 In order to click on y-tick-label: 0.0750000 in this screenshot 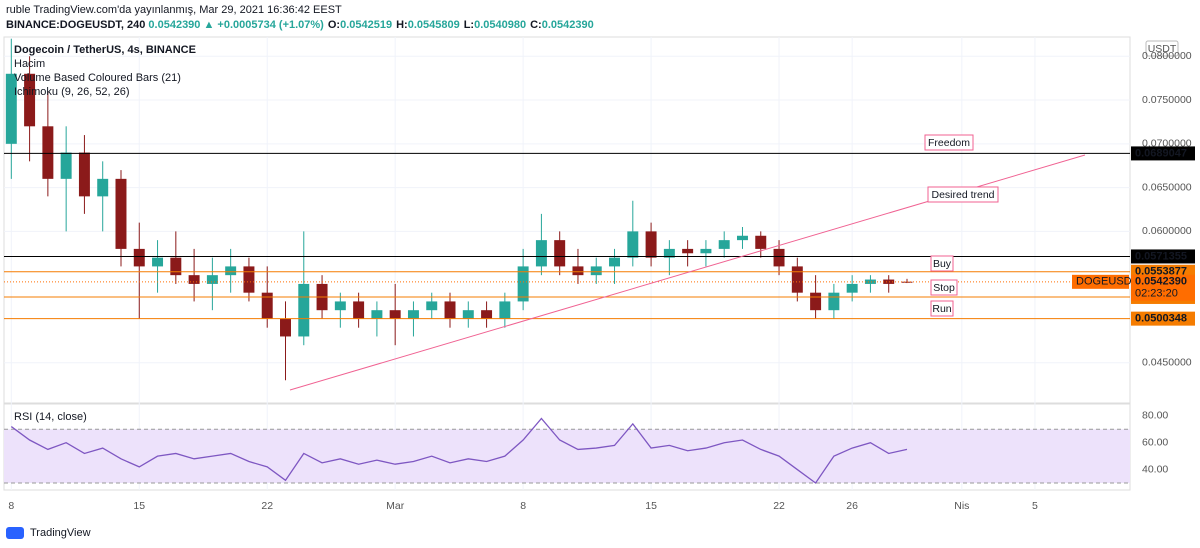, I will do `click(1167, 100)`.